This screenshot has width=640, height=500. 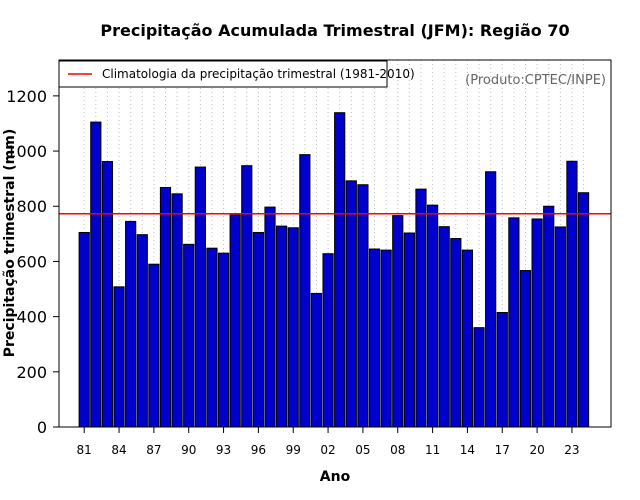 What do you see at coordinates (84, 450) in the screenshot?
I see `x-tick-label: 81` at bounding box center [84, 450].